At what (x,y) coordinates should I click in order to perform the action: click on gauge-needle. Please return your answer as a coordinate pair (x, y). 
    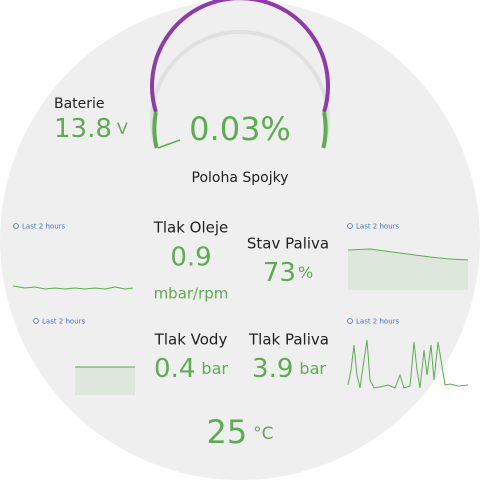
    Looking at the image, I should click on (169, 144).